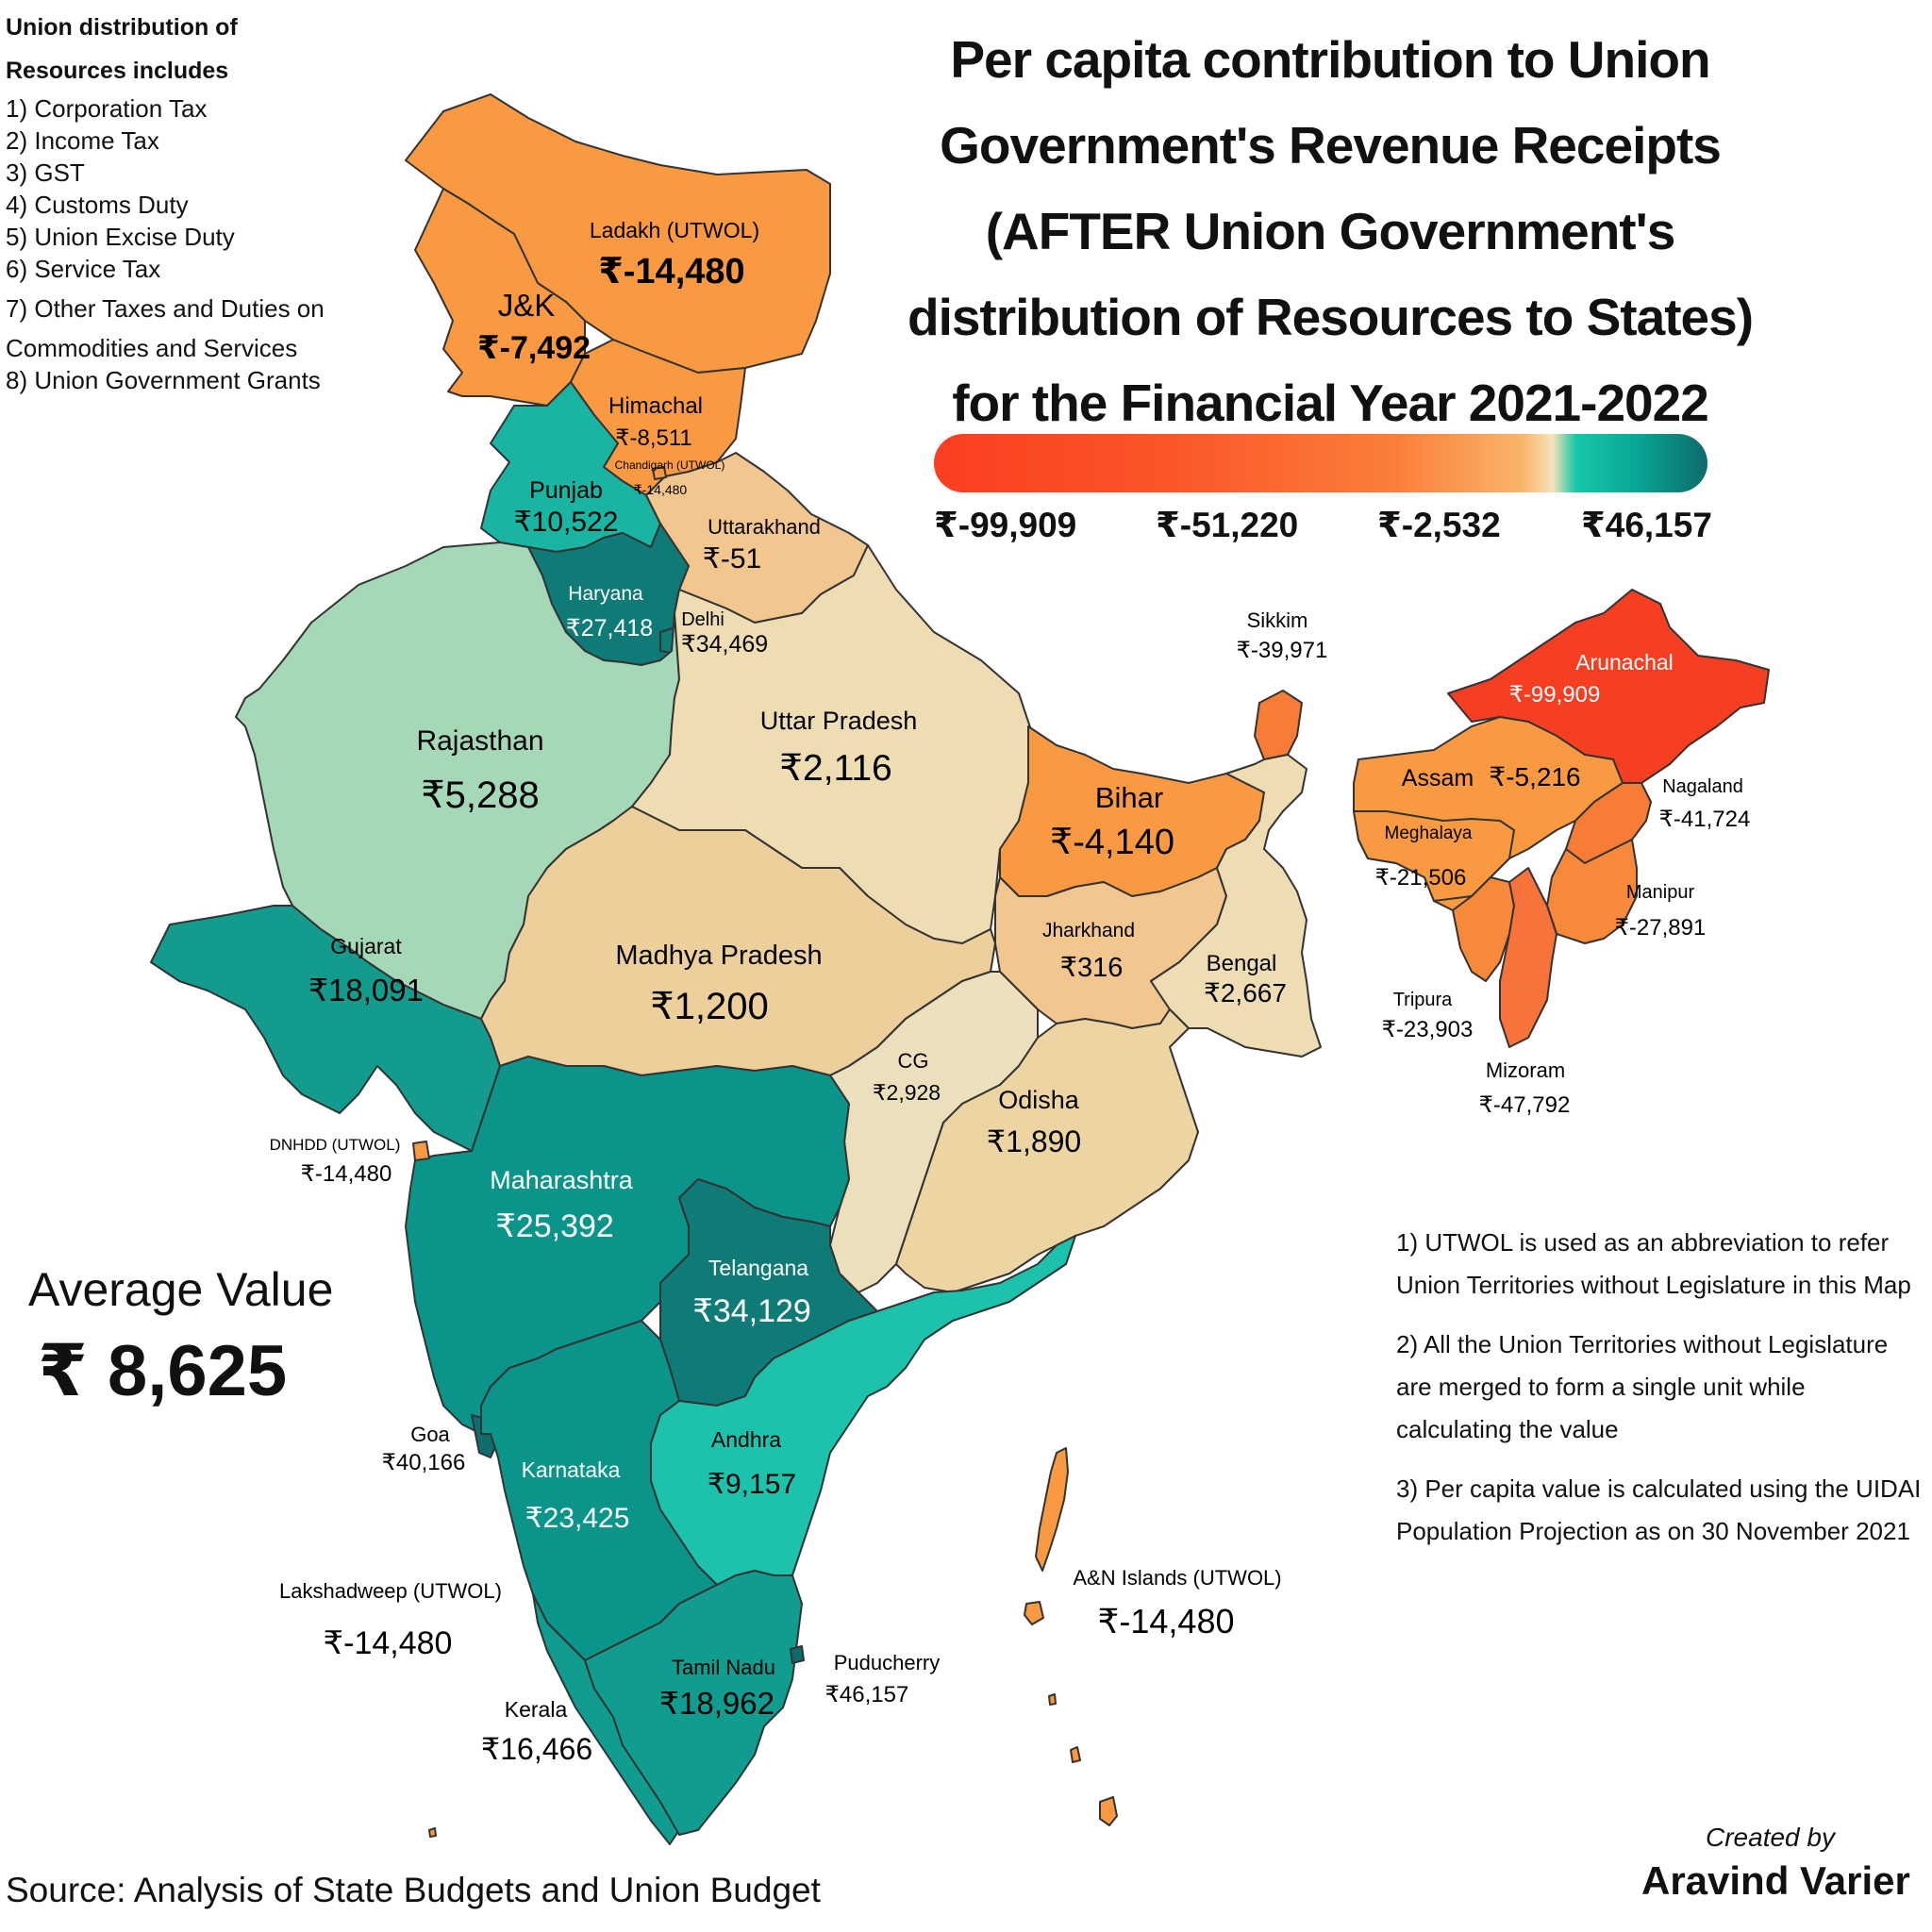 Image resolution: width=1932 pixels, height=1932 pixels. What do you see at coordinates (430, 1434) in the screenshot?
I see `label-goa-name: Goa` at bounding box center [430, 1434].